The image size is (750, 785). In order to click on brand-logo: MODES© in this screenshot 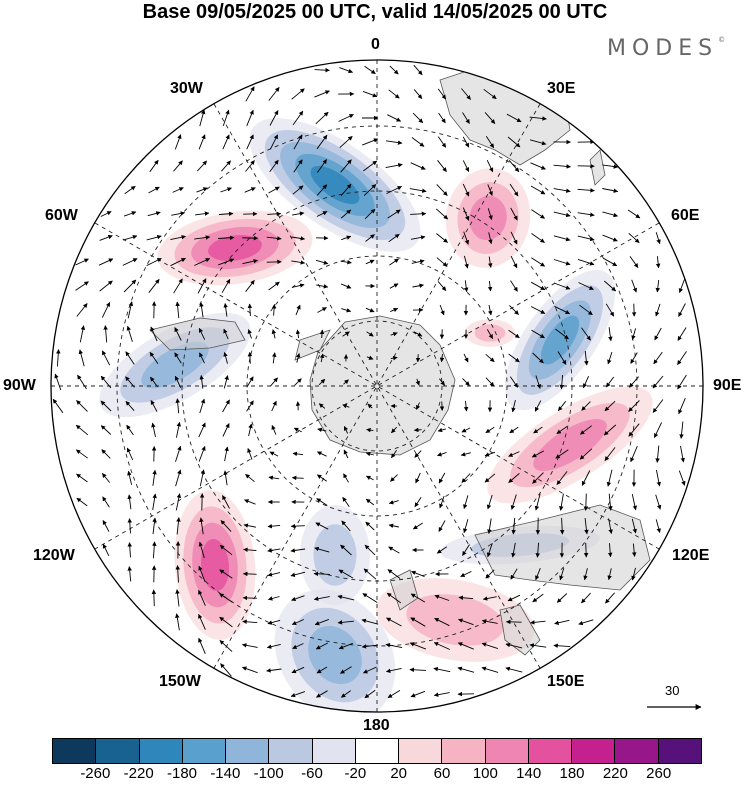, I will do `click(666, 48)`.